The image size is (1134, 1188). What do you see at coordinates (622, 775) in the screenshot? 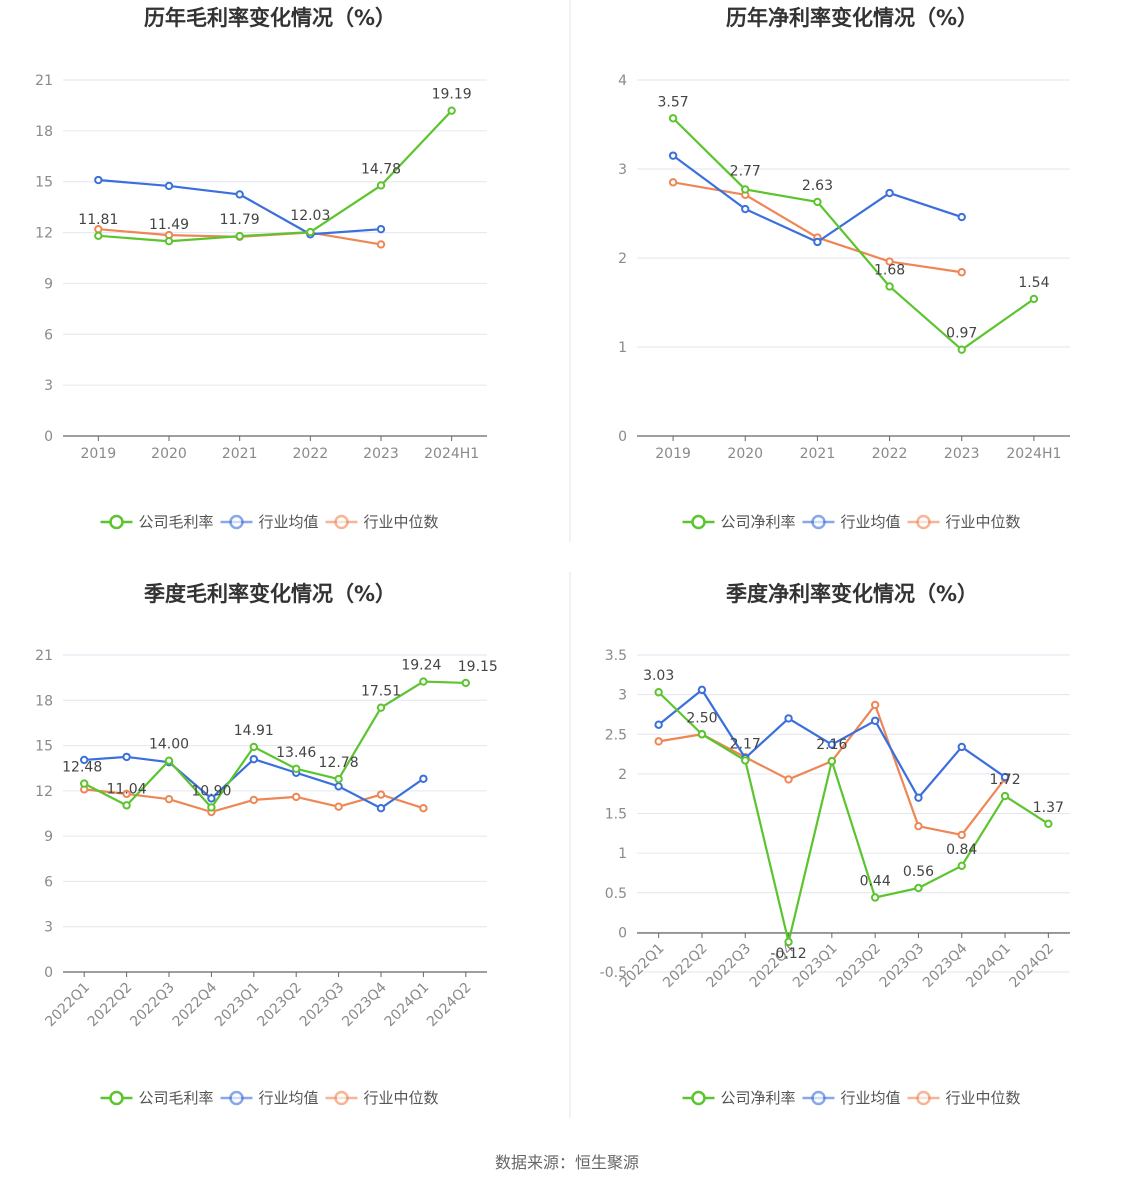
I see `y-tick-label: 2` at bounding box center [622, 775].